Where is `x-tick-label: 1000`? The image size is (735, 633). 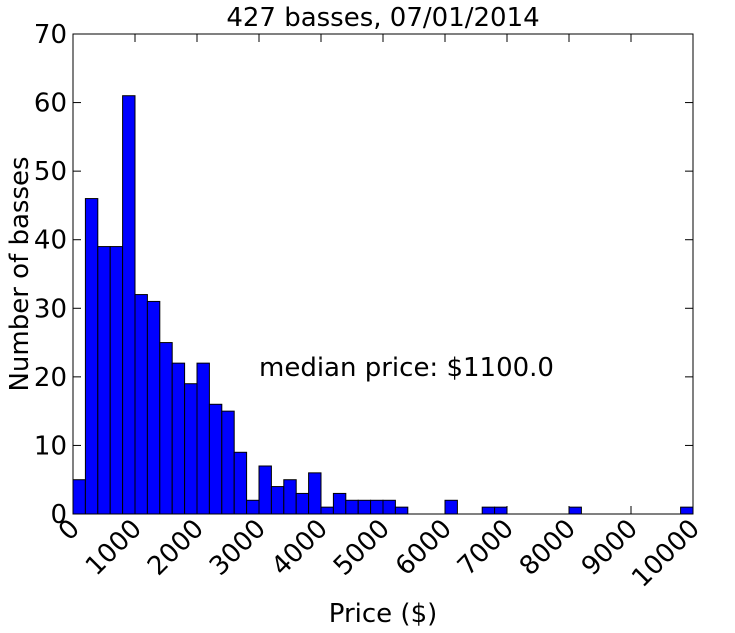 x-tick-label: 1000 is located at coordinates (114, 548).